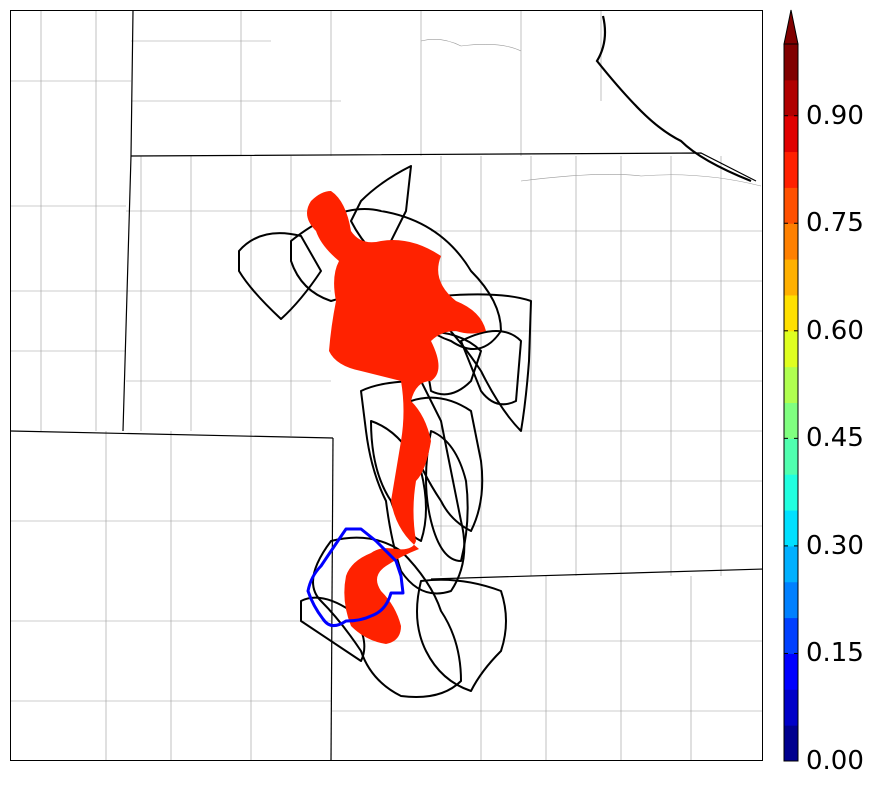 Image resolution: width=877 pixels, height=785 pixels. What do you see at coordinates (835, 115) in the screenshot?
I see `colorbar-tick-label: 0.90` at bounding box center [835, 115].